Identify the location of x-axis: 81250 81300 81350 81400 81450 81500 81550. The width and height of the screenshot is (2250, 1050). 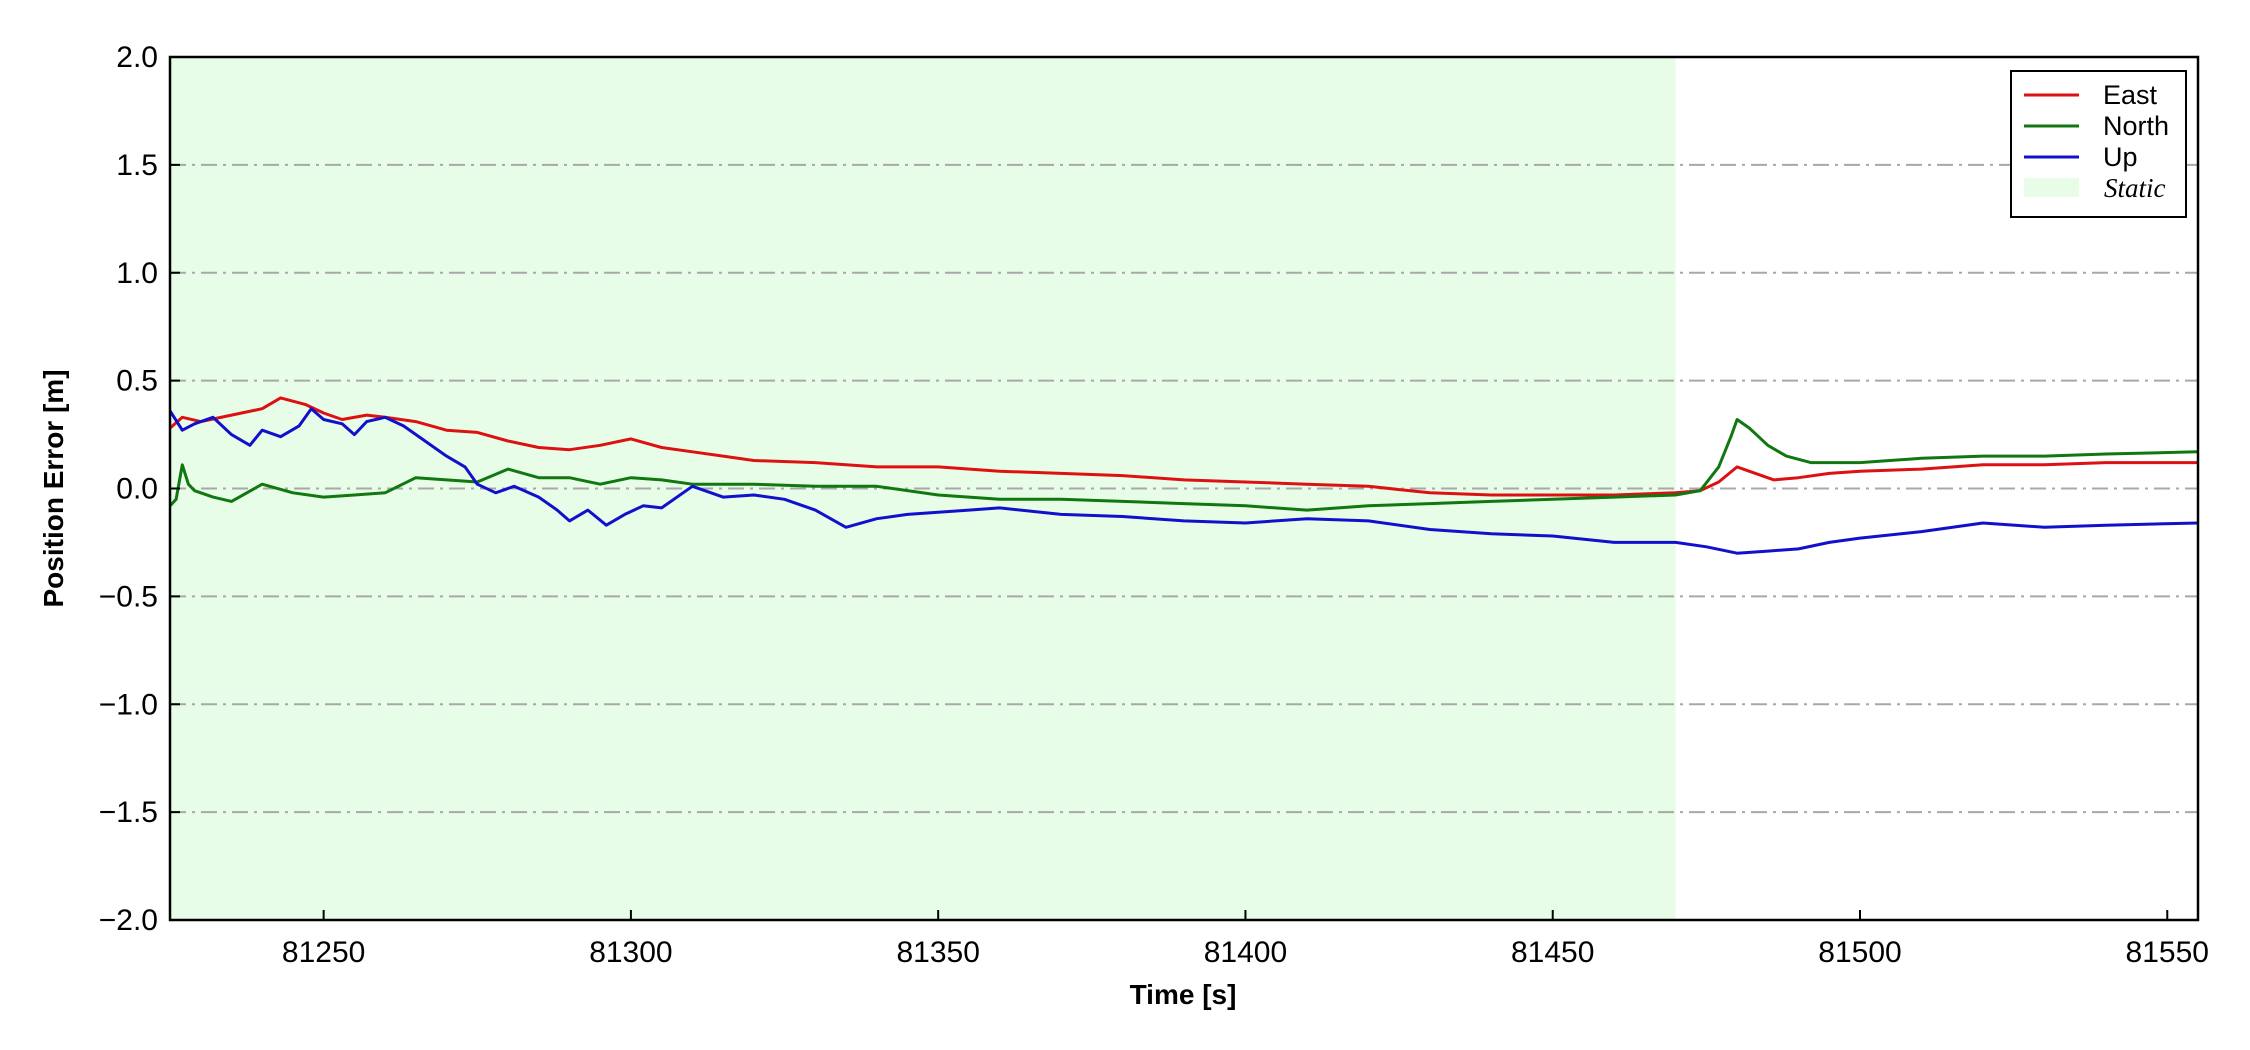
(1245, 939).